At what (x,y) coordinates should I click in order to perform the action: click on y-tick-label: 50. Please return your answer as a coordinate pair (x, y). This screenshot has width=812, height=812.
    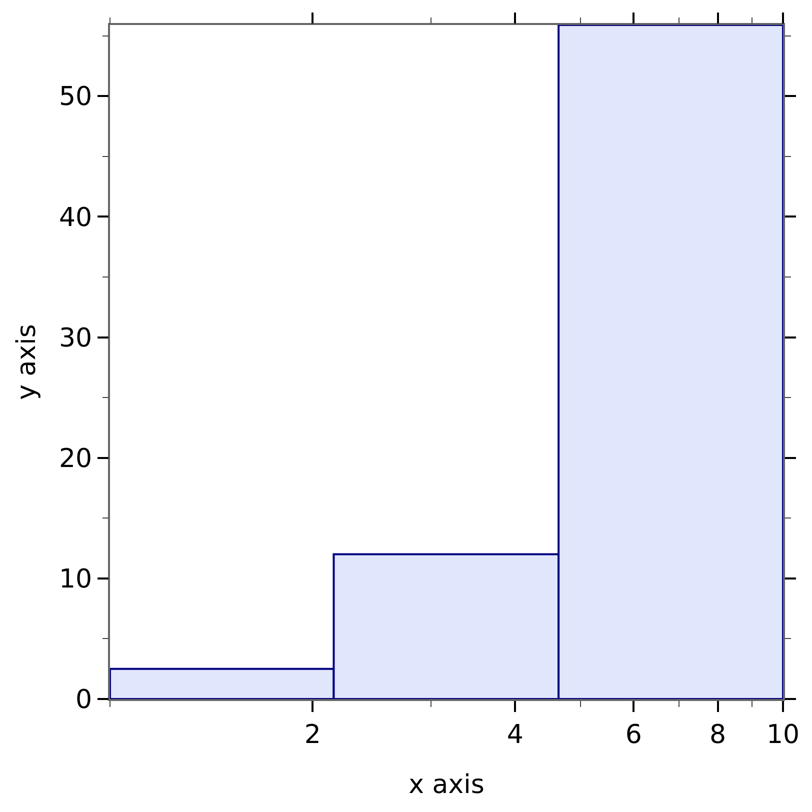
    Looking at the image, I should click on (75, 97).